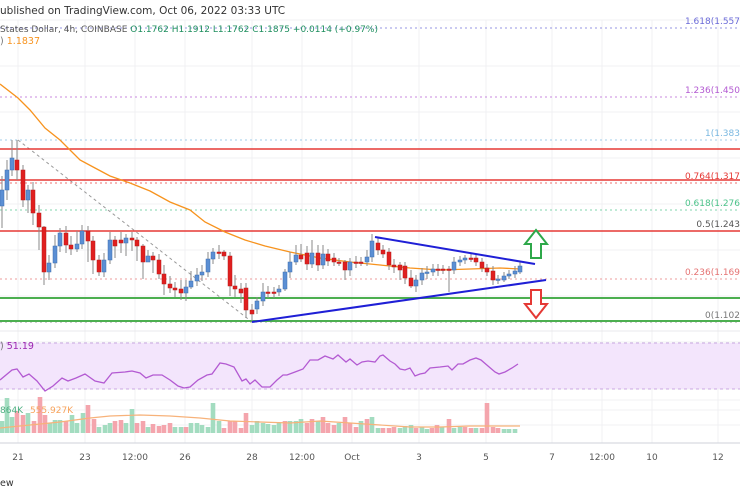 Image resolution: width=740 pixels, height=492 pixels. Describe the element at coordinates (419, 458) in the screenshot. I see `time-axis-label: 3` at that location.